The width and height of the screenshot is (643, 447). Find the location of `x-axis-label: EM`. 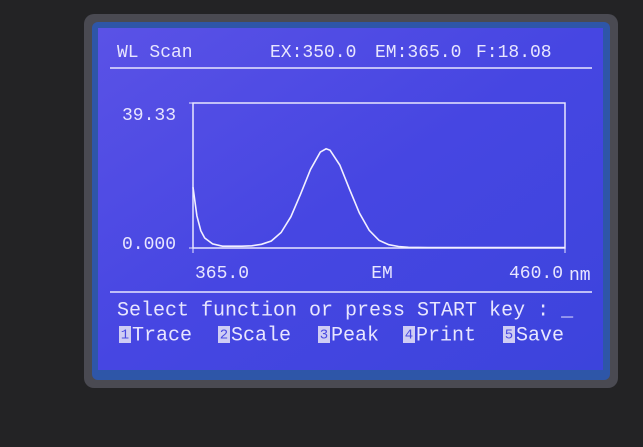

x-axis-label: EM is located at coordinates (382, 274).